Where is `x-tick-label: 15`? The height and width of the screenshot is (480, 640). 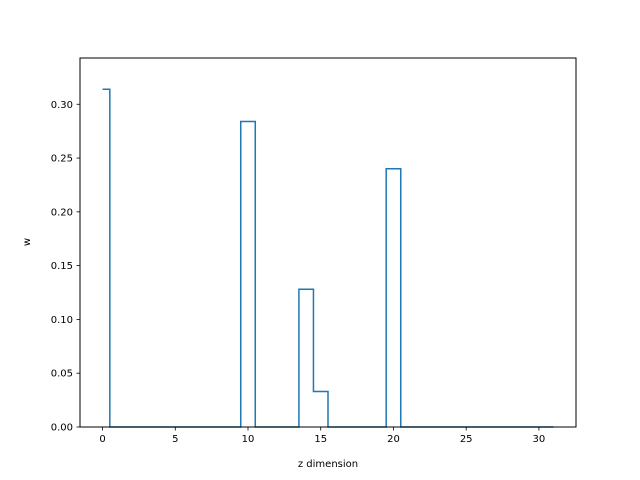 x-tick-label: 15 is located at coordinates (320, 439).